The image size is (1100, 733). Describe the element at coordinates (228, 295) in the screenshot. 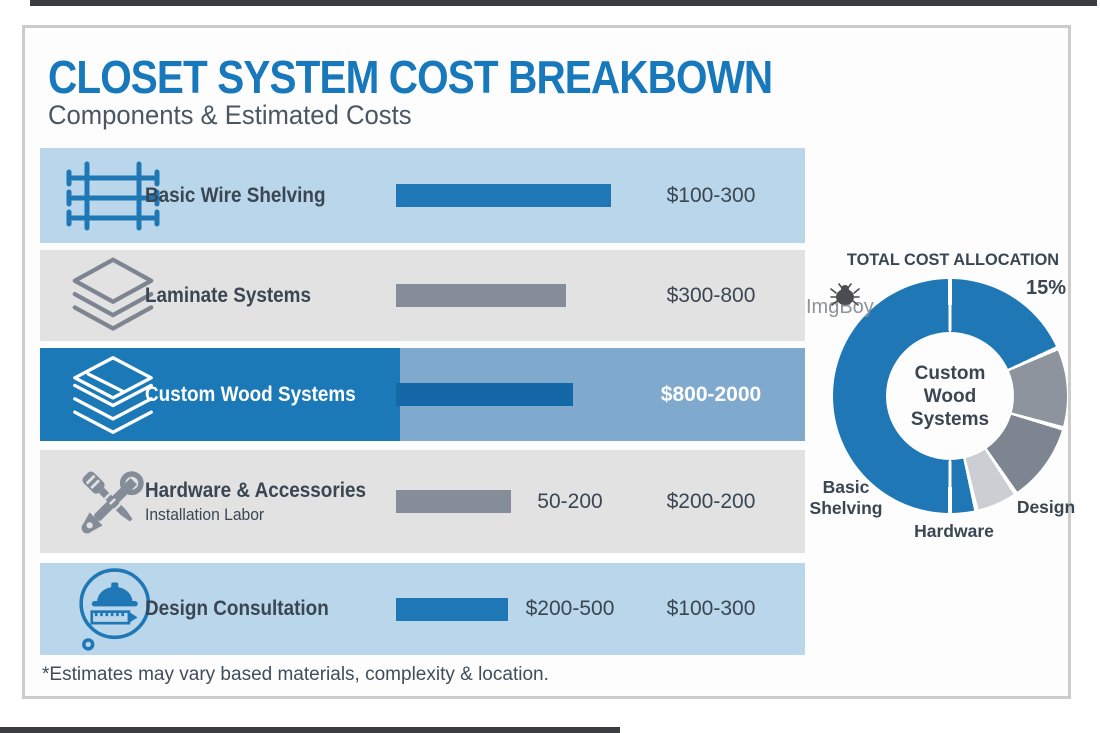

I see `row-label: Laminate Systems` at that location.